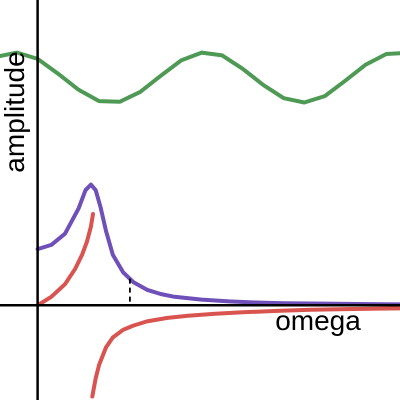  What do you see at coordinates (318, 320) in the screenshot?
I see `x-axis-label: omega` at bounding box center [318, 320].